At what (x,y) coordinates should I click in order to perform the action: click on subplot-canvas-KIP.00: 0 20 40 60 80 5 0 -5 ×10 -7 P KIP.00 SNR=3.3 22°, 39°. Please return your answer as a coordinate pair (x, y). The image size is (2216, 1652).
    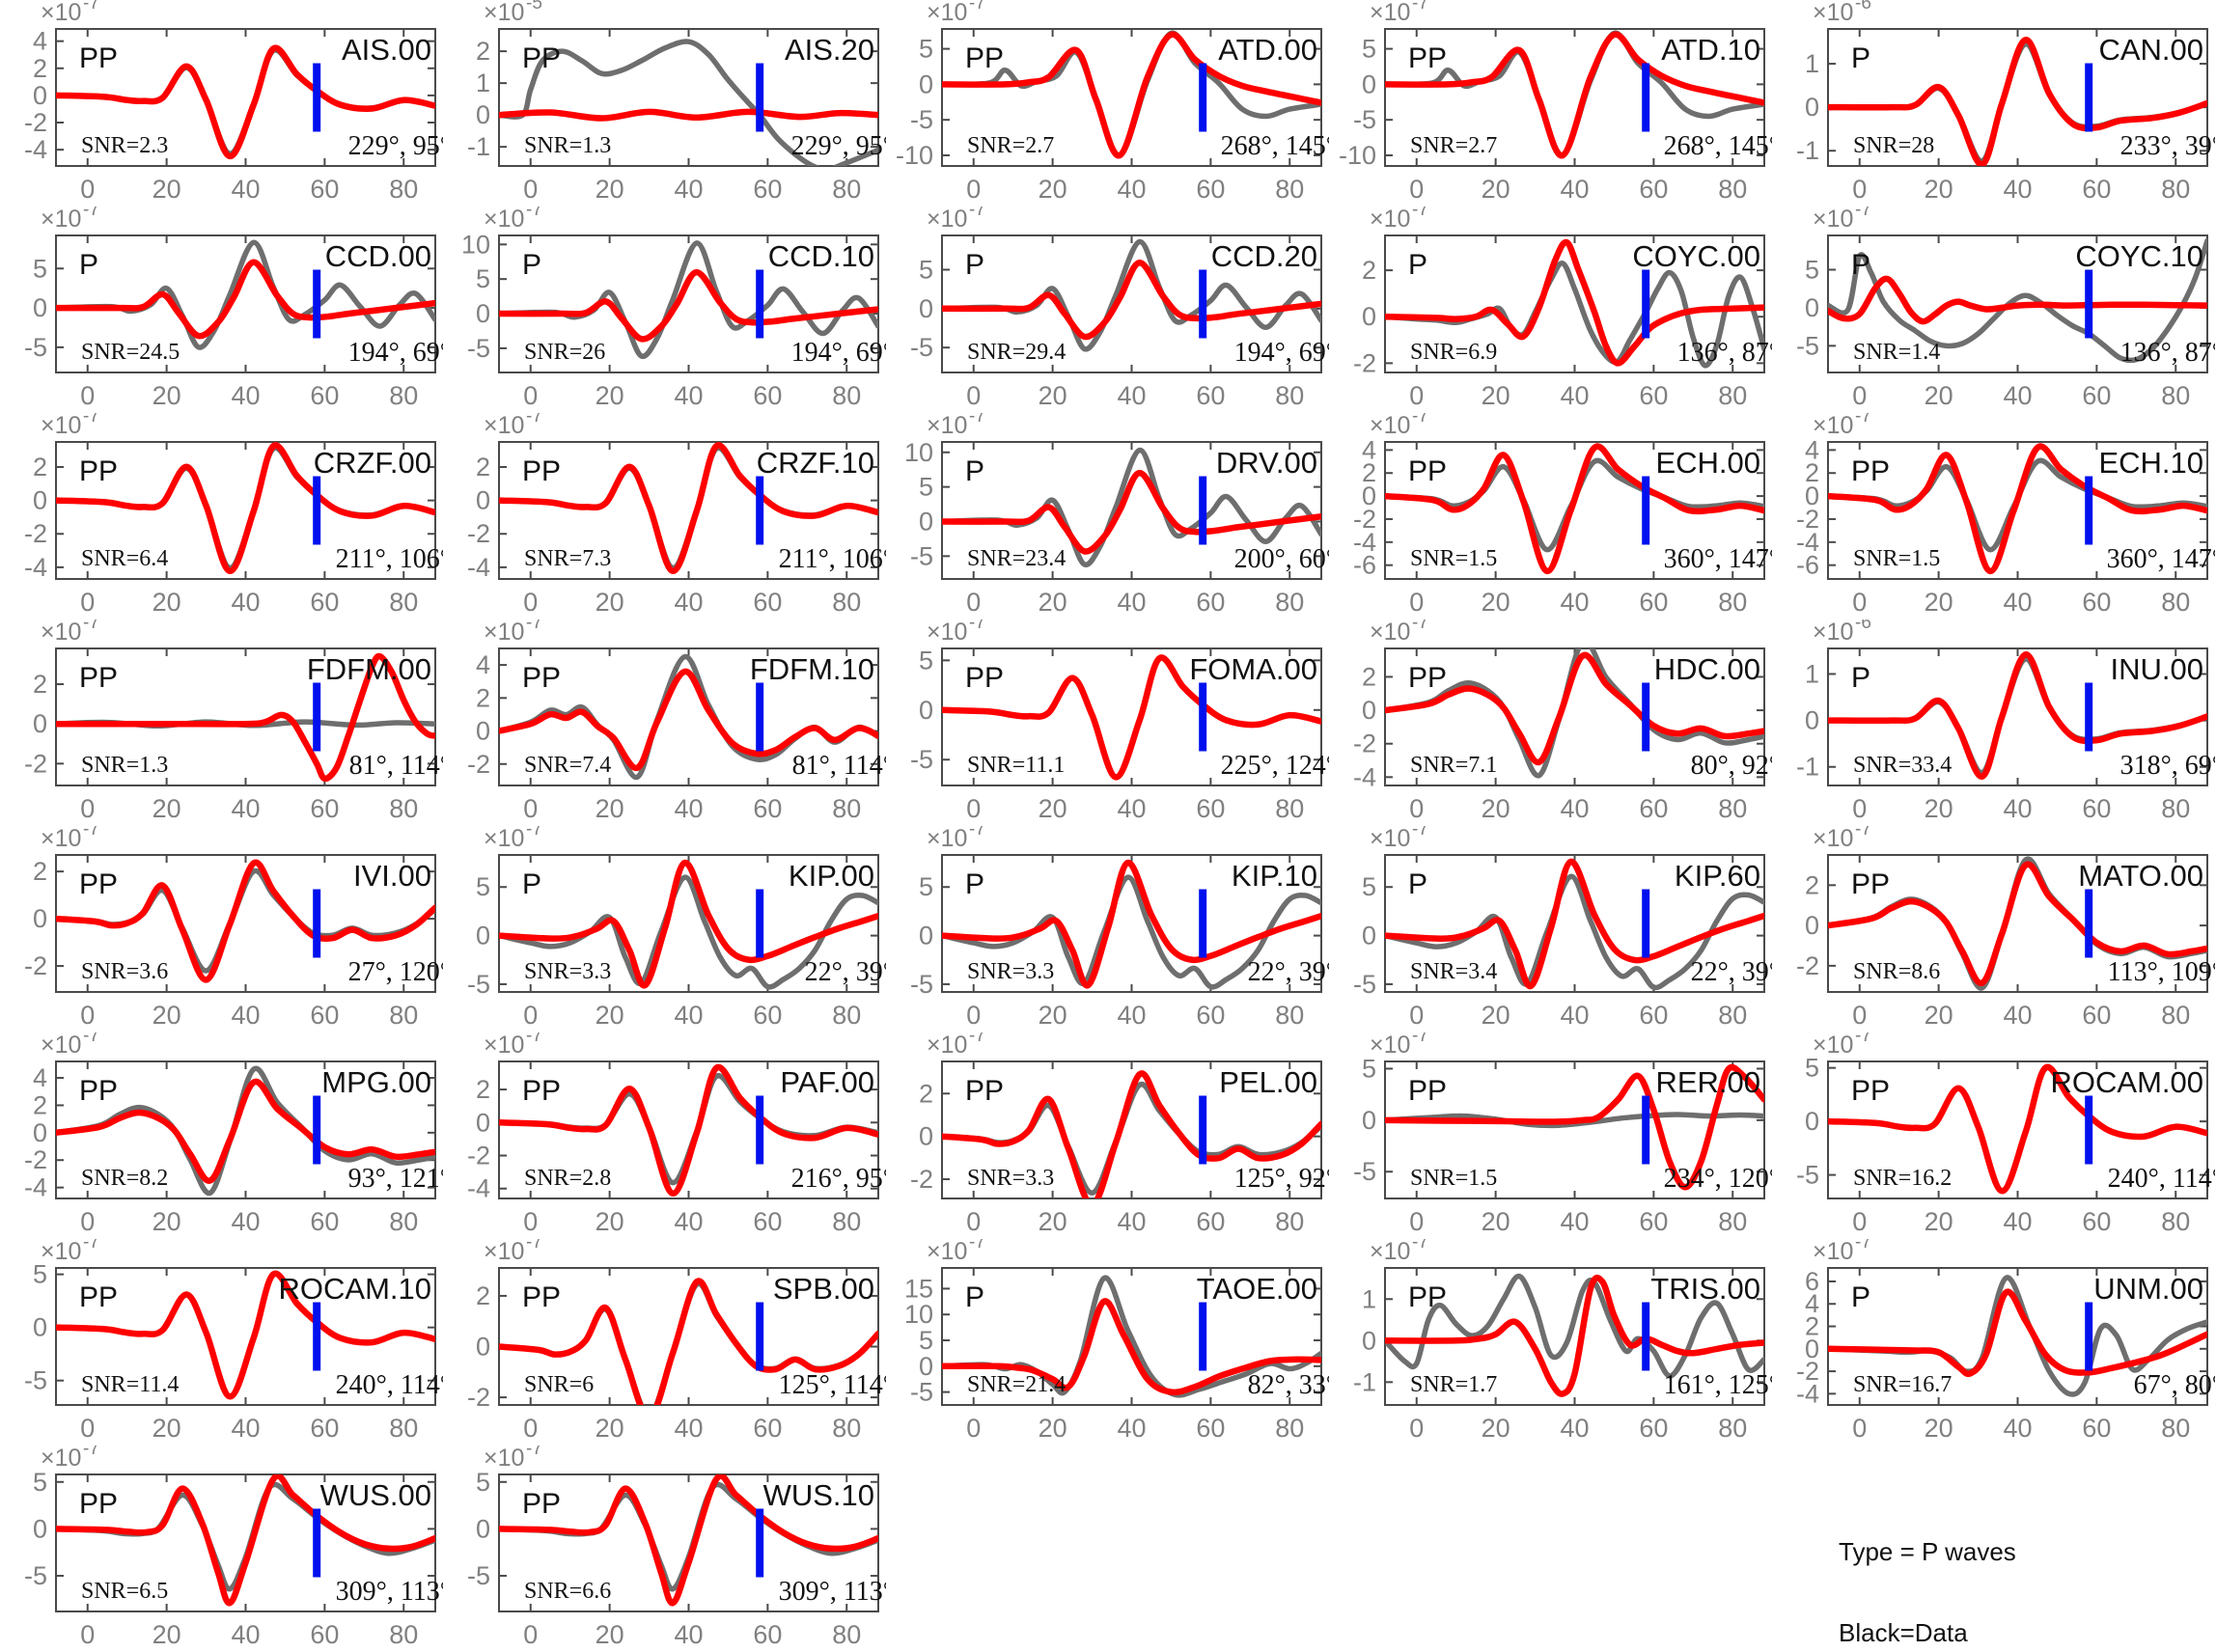
    Looking at the image, I should click on (676, 928).